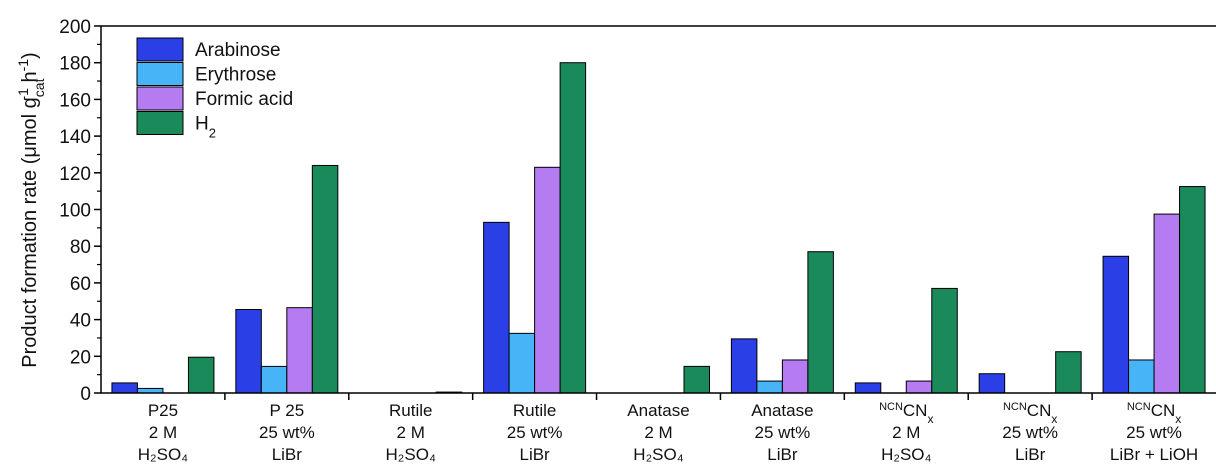  What do you see at coordinates (80, 321) in the screenshot?
I see `y-tick-label: 40` at bounding box center [80, 321].